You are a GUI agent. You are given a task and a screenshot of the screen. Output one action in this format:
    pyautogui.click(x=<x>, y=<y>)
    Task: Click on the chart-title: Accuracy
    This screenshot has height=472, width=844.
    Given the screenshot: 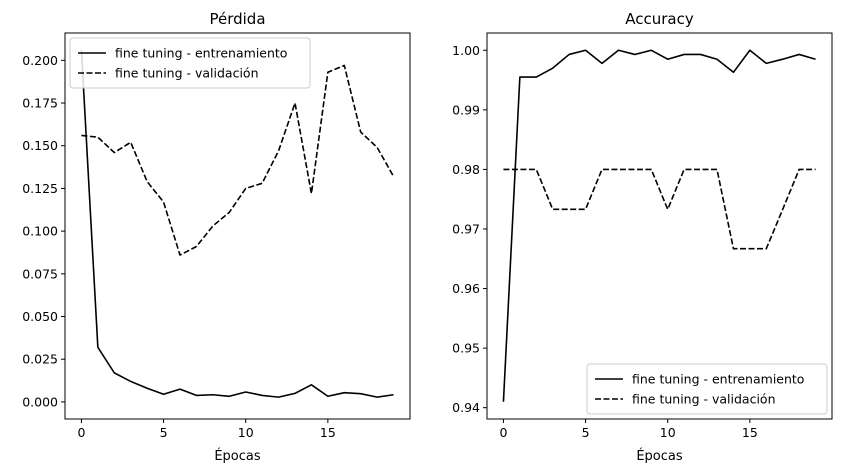 What is the action you would take?
    pyautogui.click(x=659, y=19)
    